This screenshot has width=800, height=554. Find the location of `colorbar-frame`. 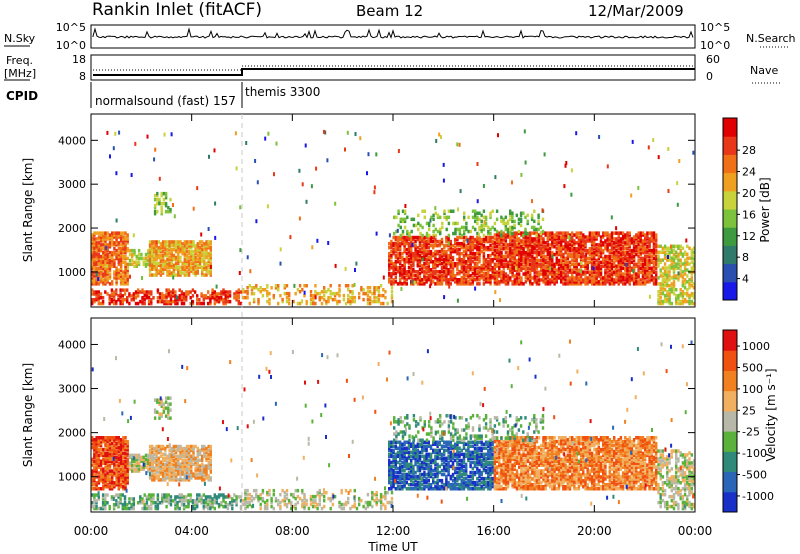

colorbar-frame is located at coordinates (730, 209).